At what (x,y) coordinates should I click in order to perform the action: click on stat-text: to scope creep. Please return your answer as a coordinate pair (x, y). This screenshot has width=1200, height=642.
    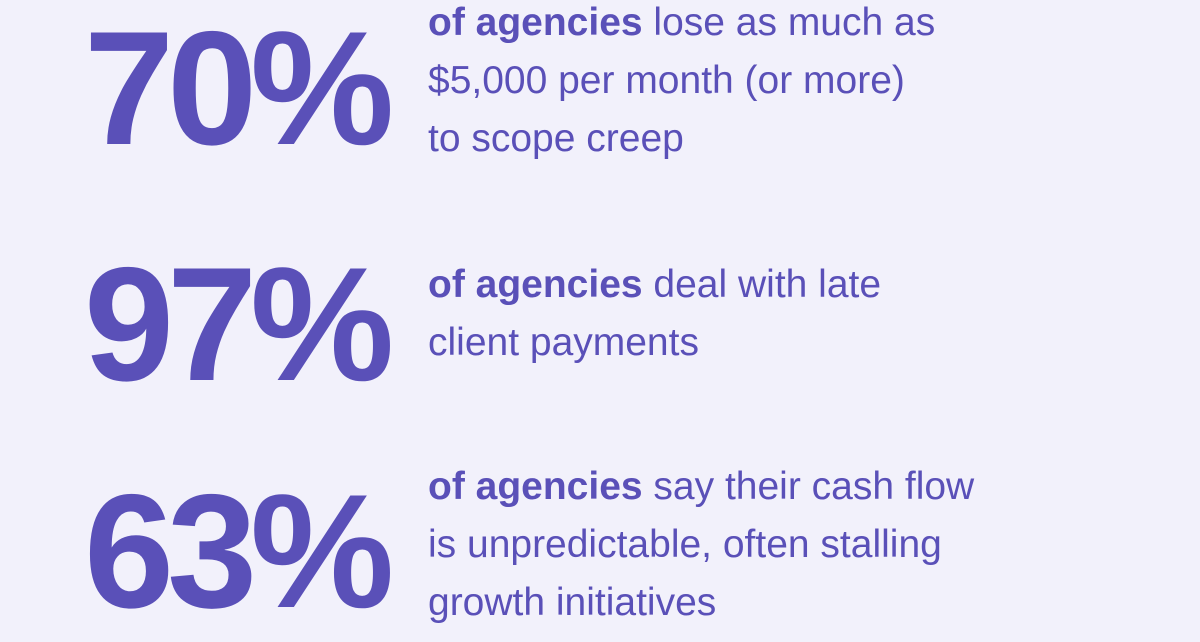
    Looking at the image, I should click on (556, 138).